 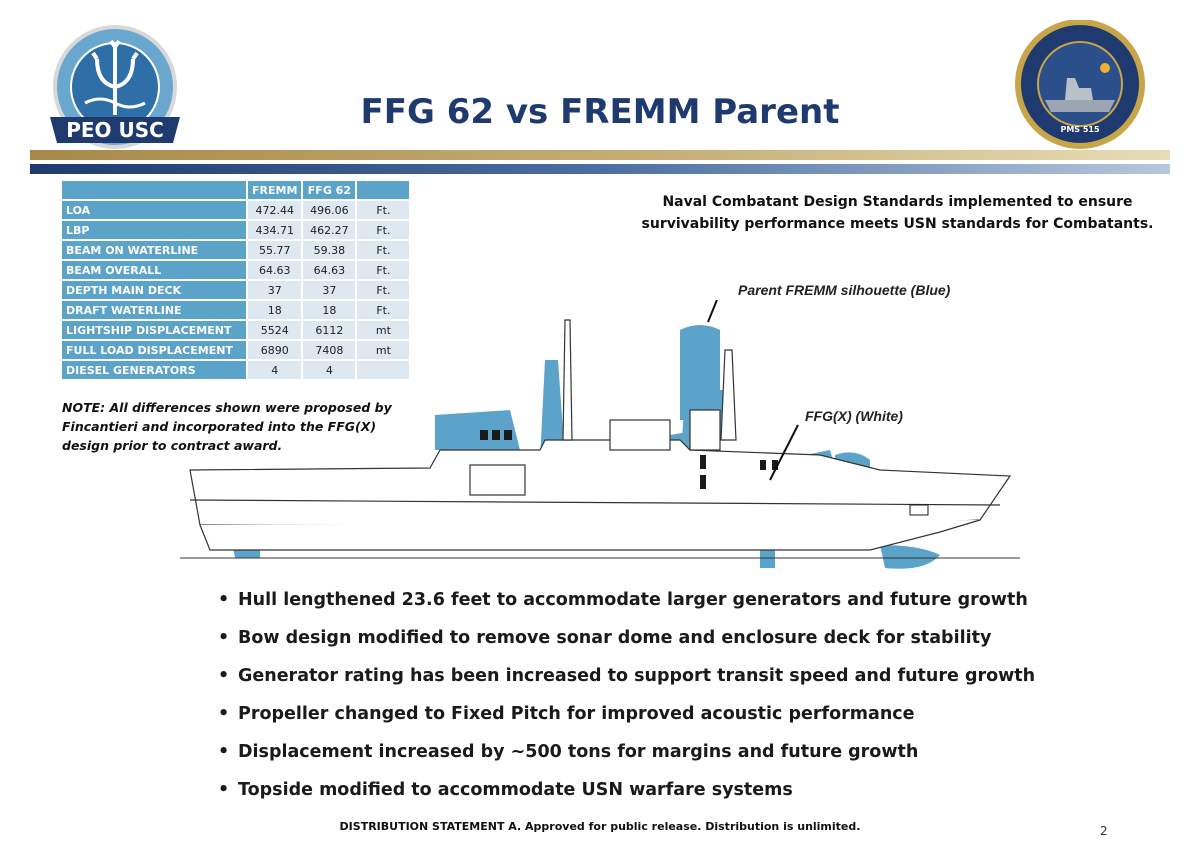 I want to click on ffg62-value: 18, so click(x=329, y=310).